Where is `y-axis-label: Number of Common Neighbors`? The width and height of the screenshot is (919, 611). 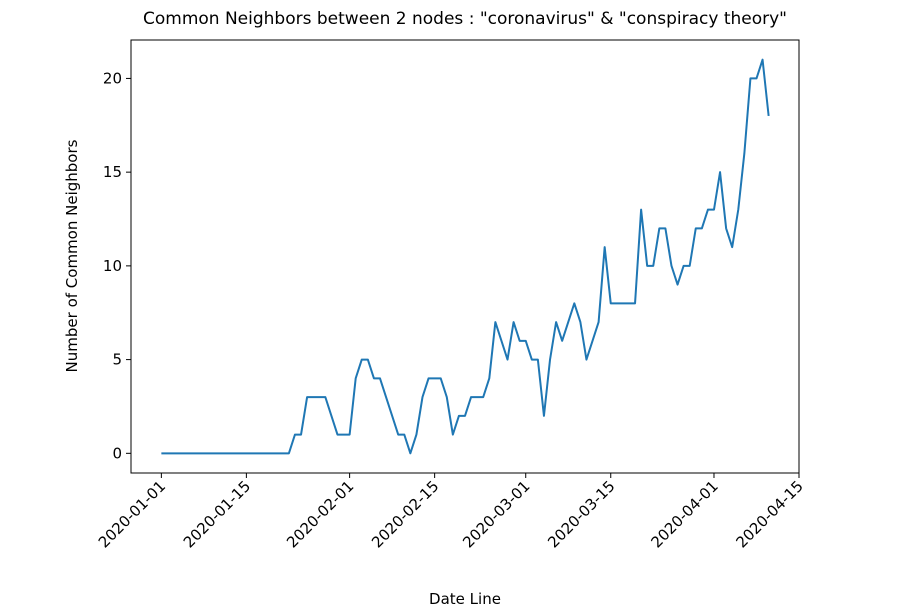 y-axis-label: Number of Common Neighbors is located at coordinates (72, 255).